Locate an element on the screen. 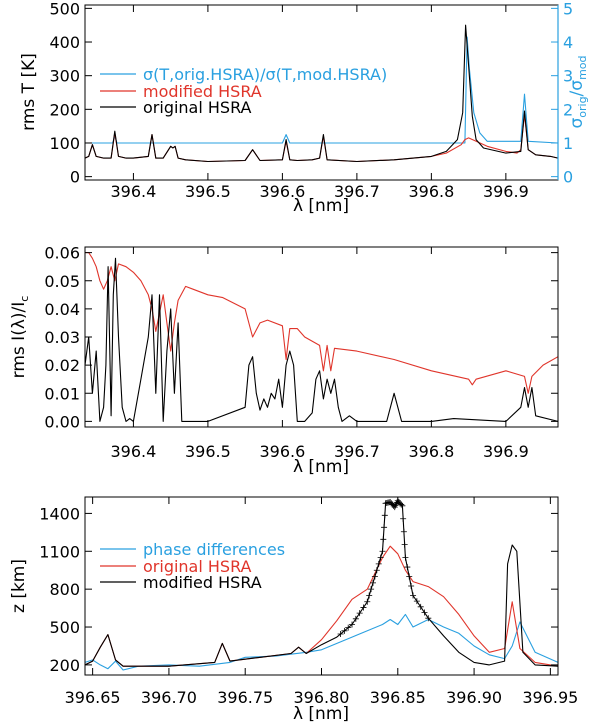 The width and height of the screenshot is (600, 725). y-tick-label: 400 is located at coordinates (64, 42).